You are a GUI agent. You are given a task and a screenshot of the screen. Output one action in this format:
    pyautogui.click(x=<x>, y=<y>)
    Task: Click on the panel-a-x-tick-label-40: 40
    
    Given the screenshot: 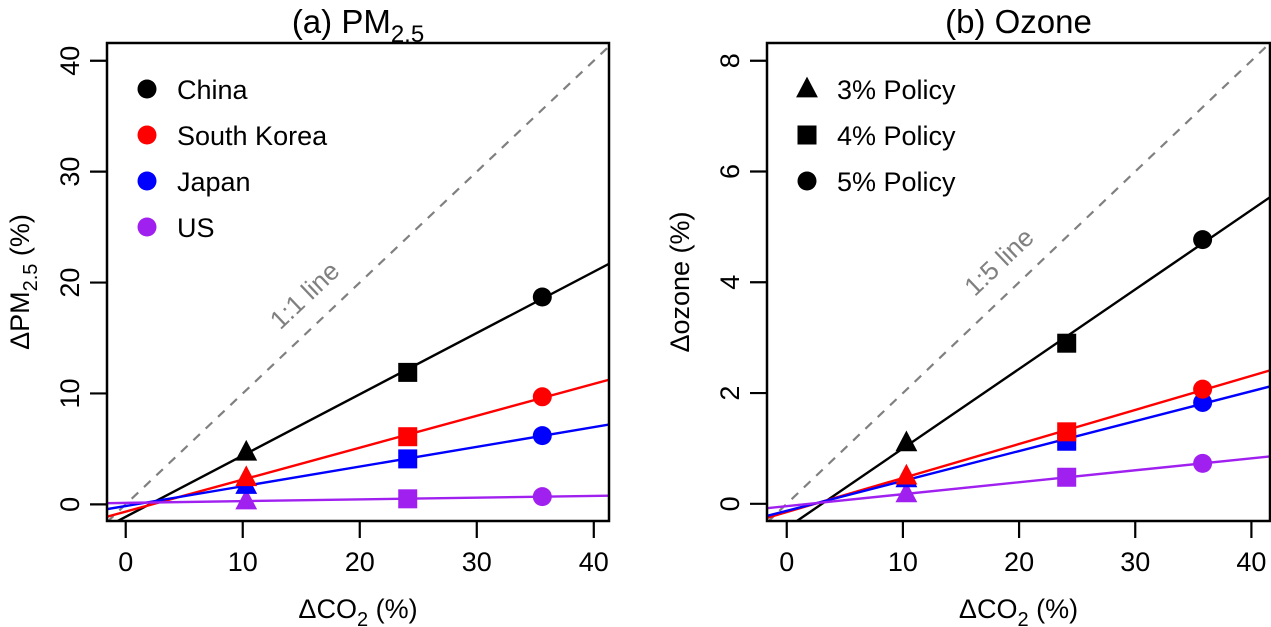 What is the action you would take?
    pyautogui.click(x=594, y=562)
    